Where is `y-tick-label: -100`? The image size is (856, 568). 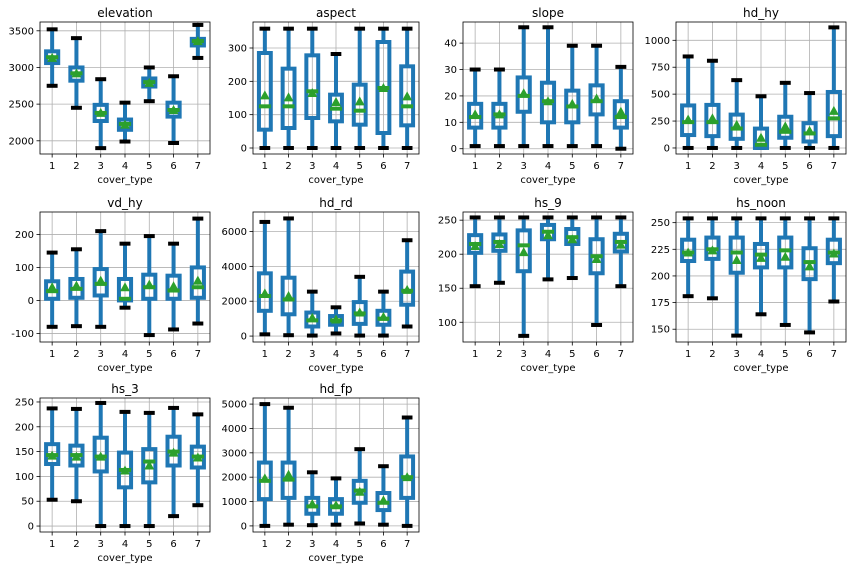
y-tick-label: -100 is located at coordinates (22, 334).